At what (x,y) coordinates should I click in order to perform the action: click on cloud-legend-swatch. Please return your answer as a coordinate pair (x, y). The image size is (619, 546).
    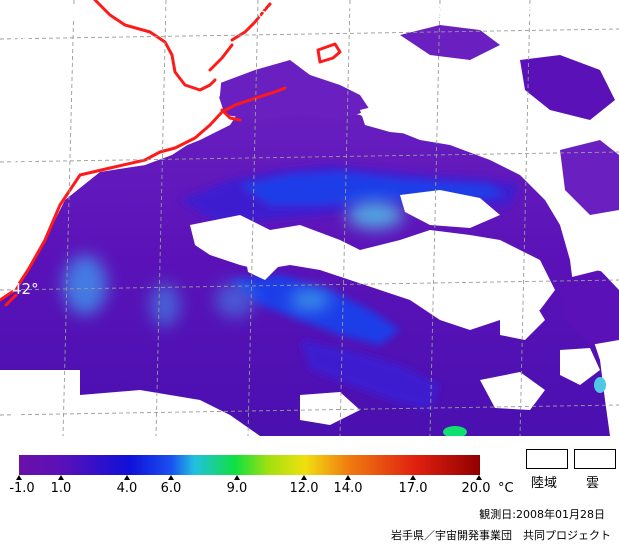
    Looking at the image, I should click on (595, 459).